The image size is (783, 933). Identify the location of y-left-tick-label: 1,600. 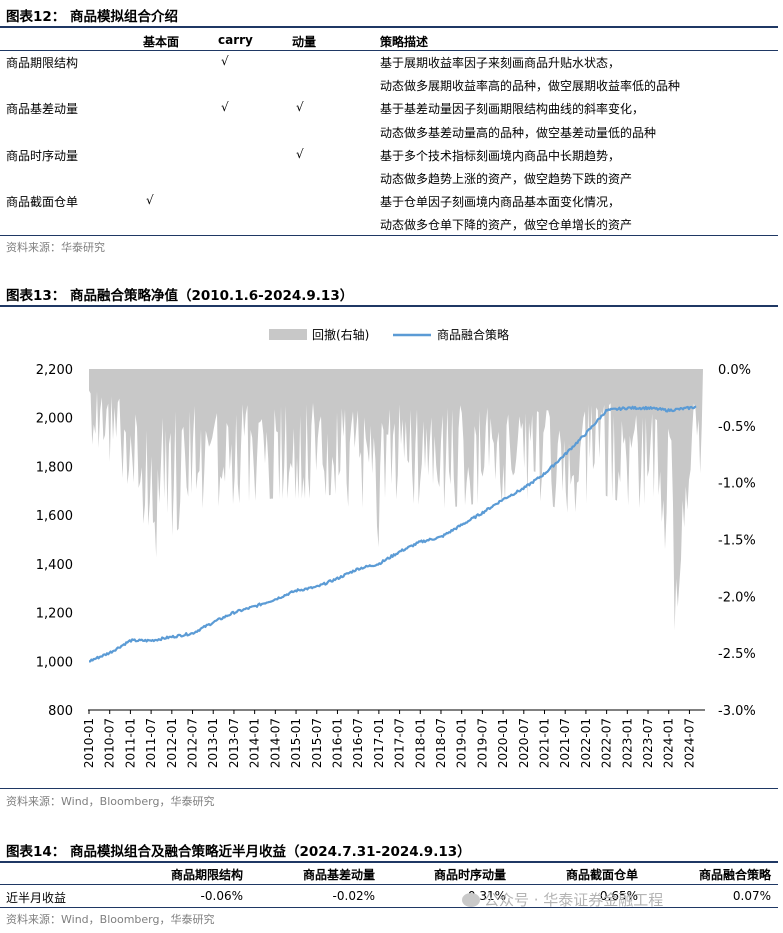
(54, 516).